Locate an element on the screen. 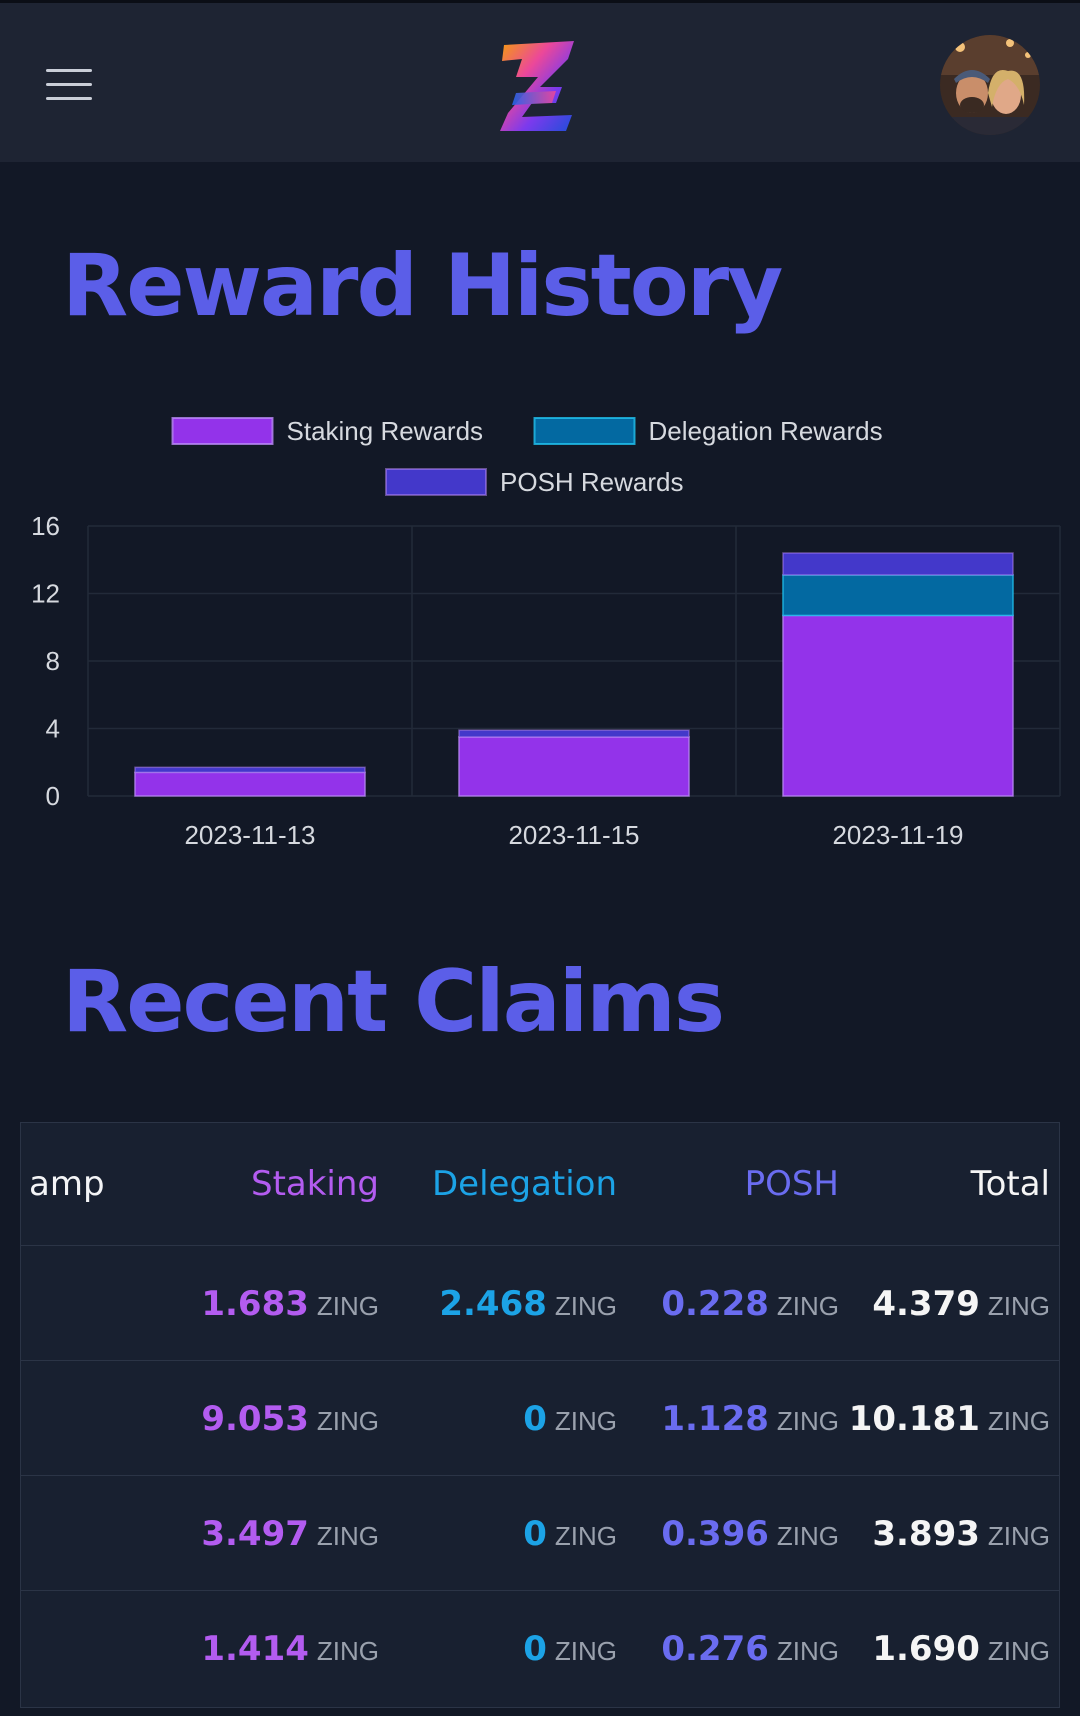 This screenshot has height=1716, width=1080. y-tick-label: 0 is located at coordinates (53, 796).